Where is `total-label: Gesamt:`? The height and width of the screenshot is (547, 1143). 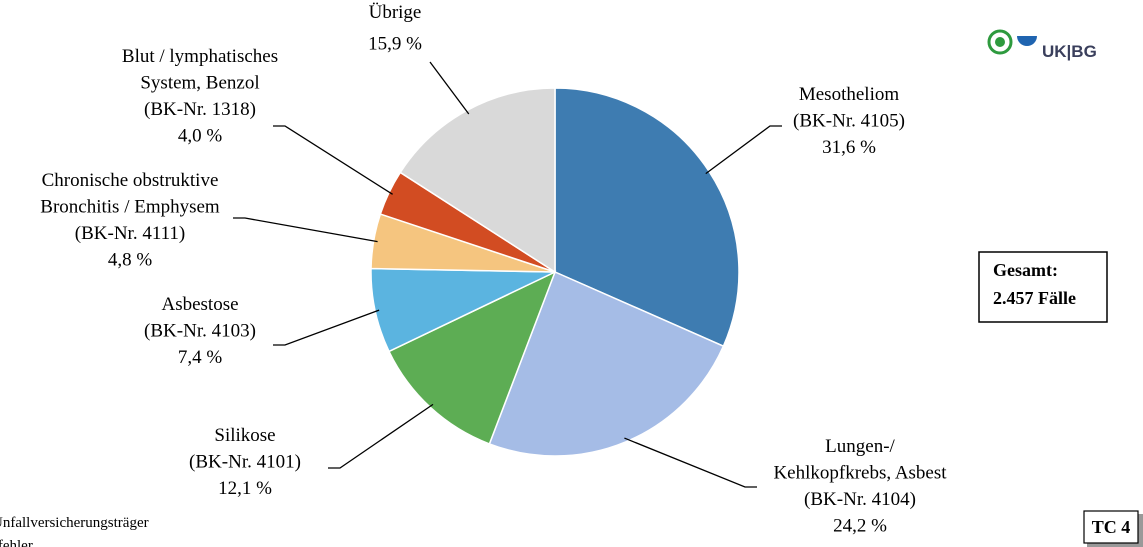 total-label: Gesamt: is located at coordinates (1025, 270).